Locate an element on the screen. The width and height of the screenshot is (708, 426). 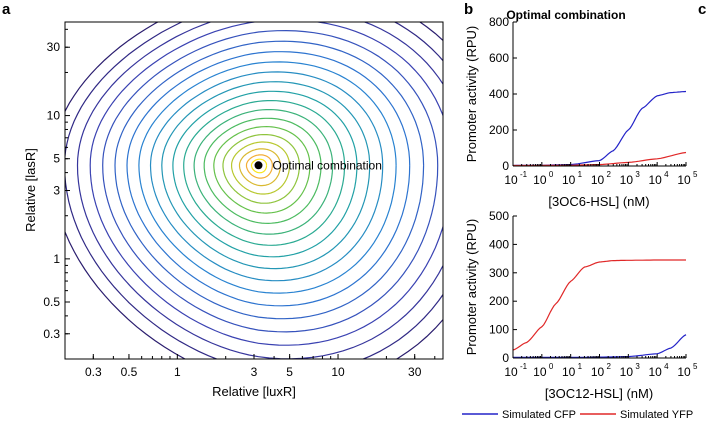
top-y-axis: 0 200 400 600 800 is located at coordinates (503, 94).